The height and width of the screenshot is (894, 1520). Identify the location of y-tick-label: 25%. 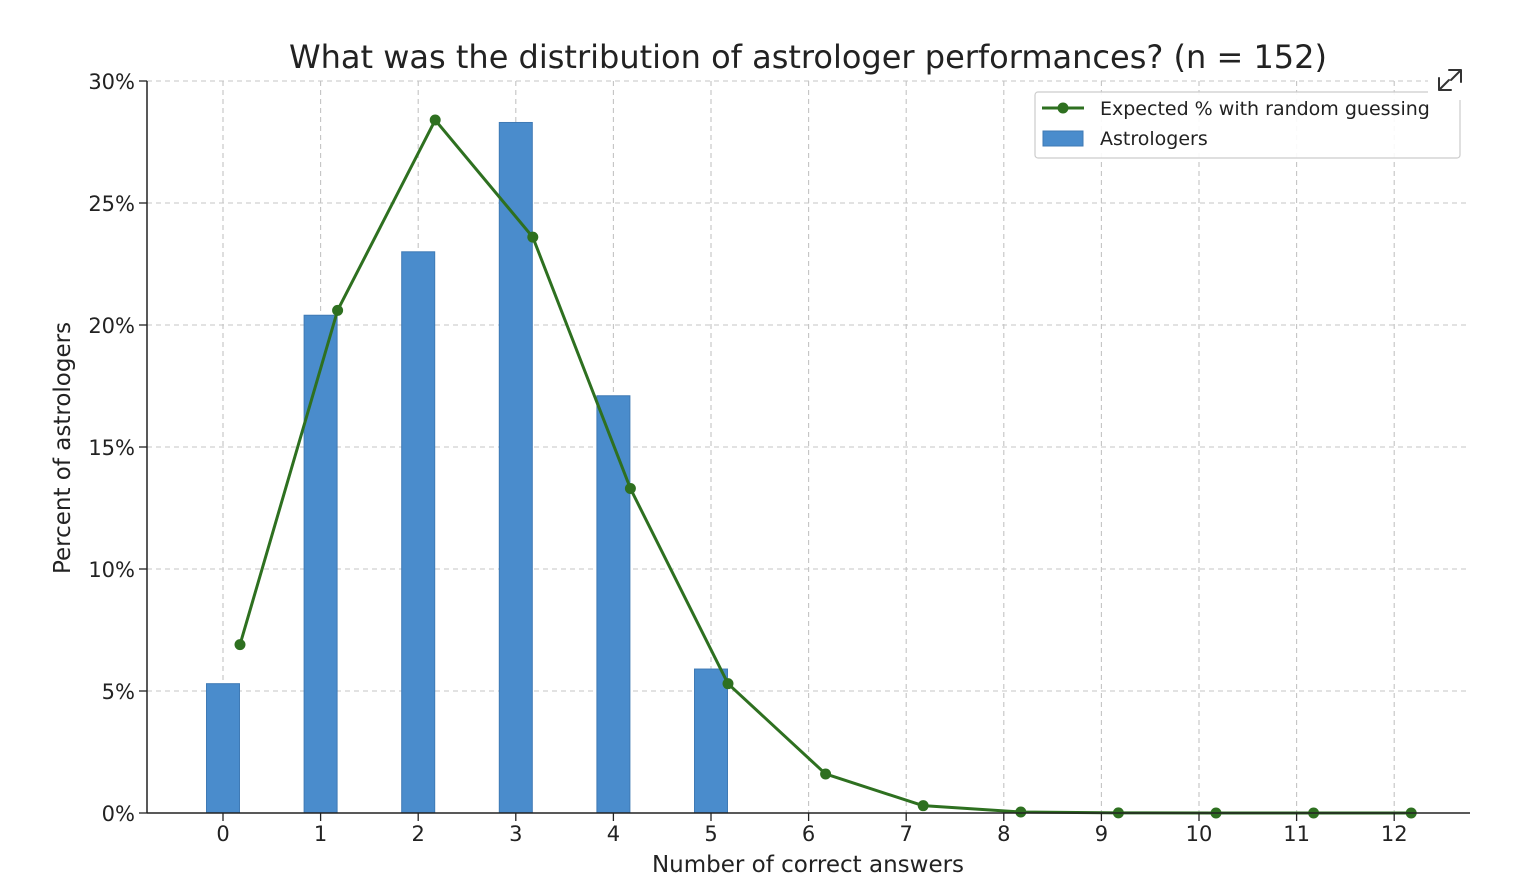
(111, 204).